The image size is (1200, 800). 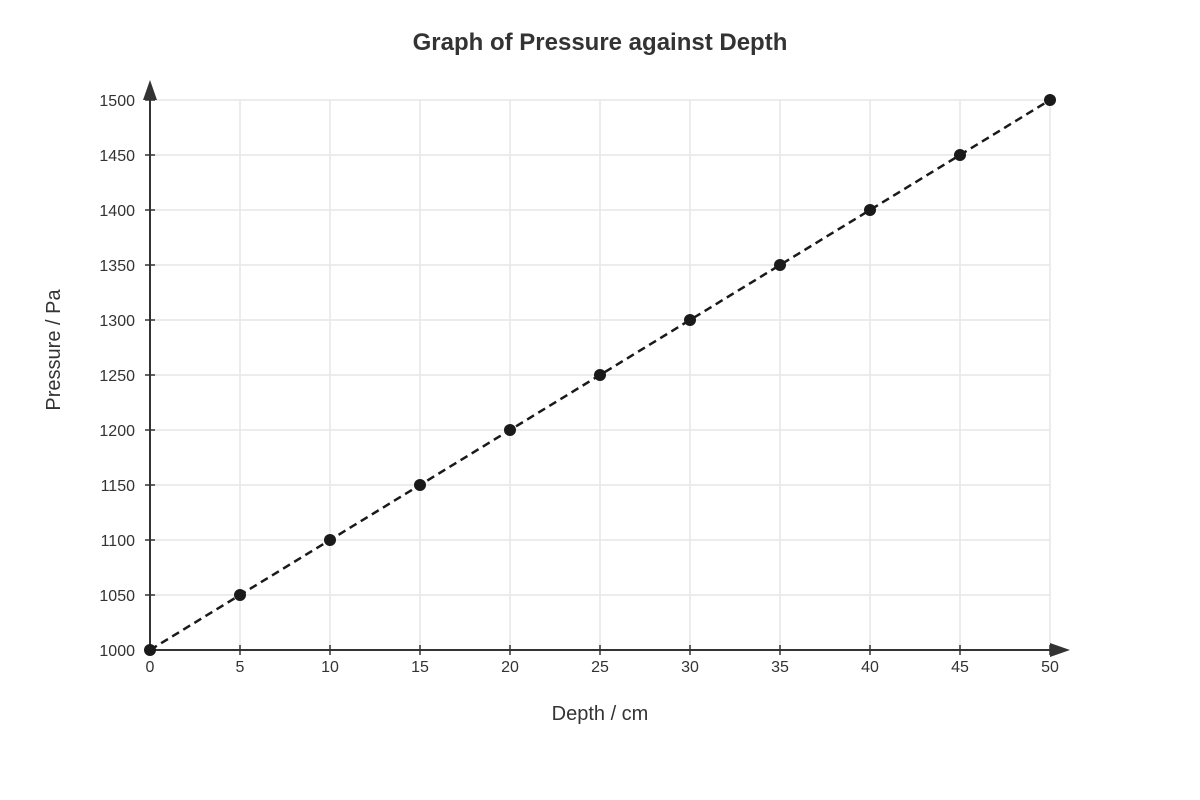 What do you see at coordinates (780, 667) in the screenshot?
I see `x-tick-label-7: 35` at bounding box center [780, 667].